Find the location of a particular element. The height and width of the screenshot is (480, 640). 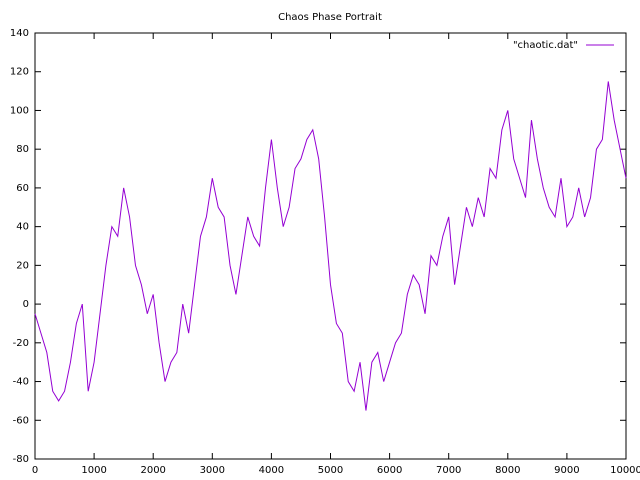

y-tick-label: -80 is located at coordinates (21, 459).